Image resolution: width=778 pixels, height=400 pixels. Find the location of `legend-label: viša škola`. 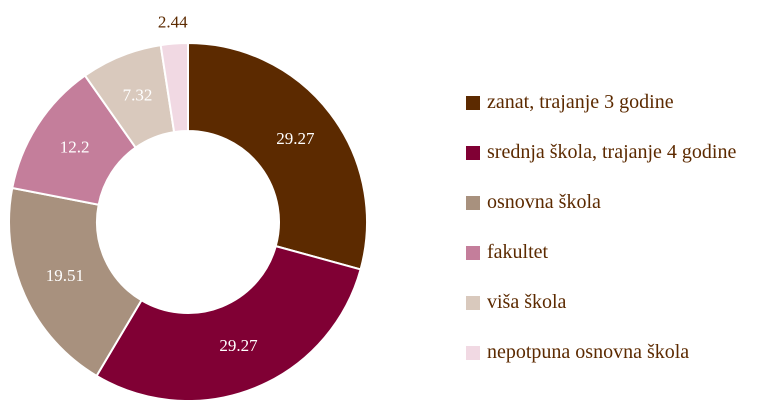

legend-label: viša škola is located at coordinates (527, 302).